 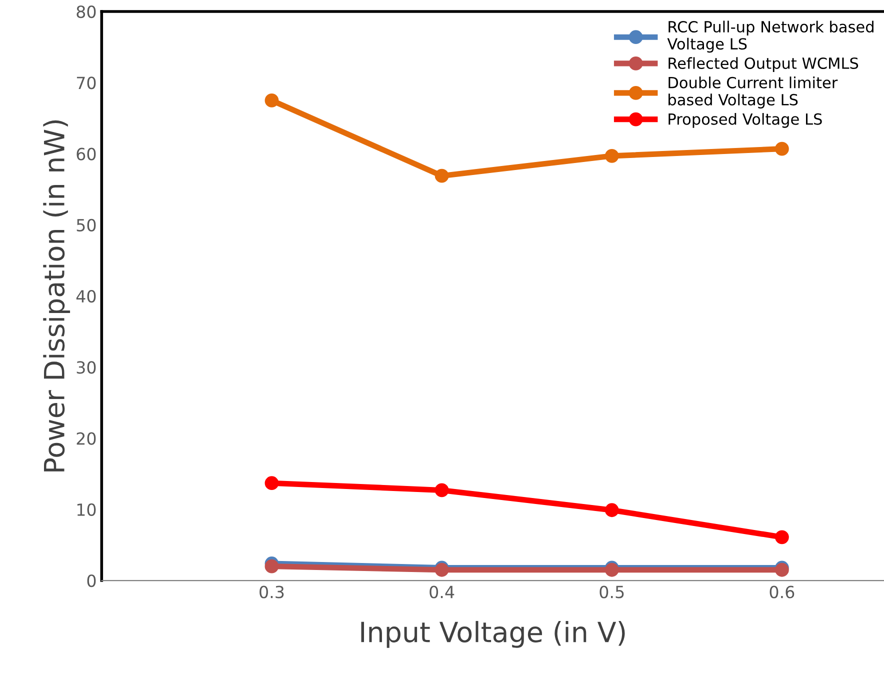 What do you see at coordinates (56, 296) in the screenshot?
I see `y-axis-title: Power Dissipation (in nW)` at bounding box center [56, 296].